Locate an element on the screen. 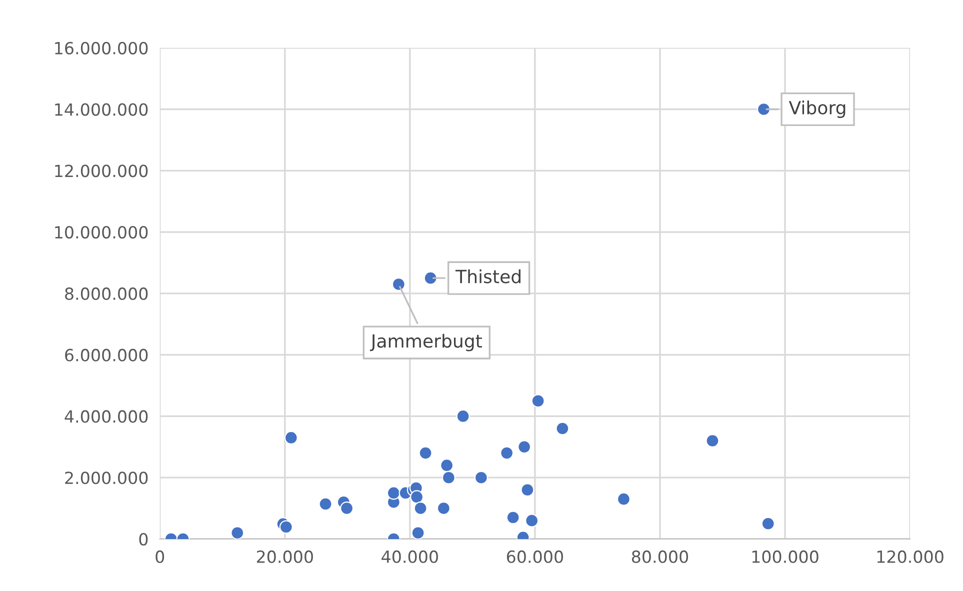 This screenshot has height=591, width=963. x-tick-label: 40.000 is located at coordinates (410, 557).